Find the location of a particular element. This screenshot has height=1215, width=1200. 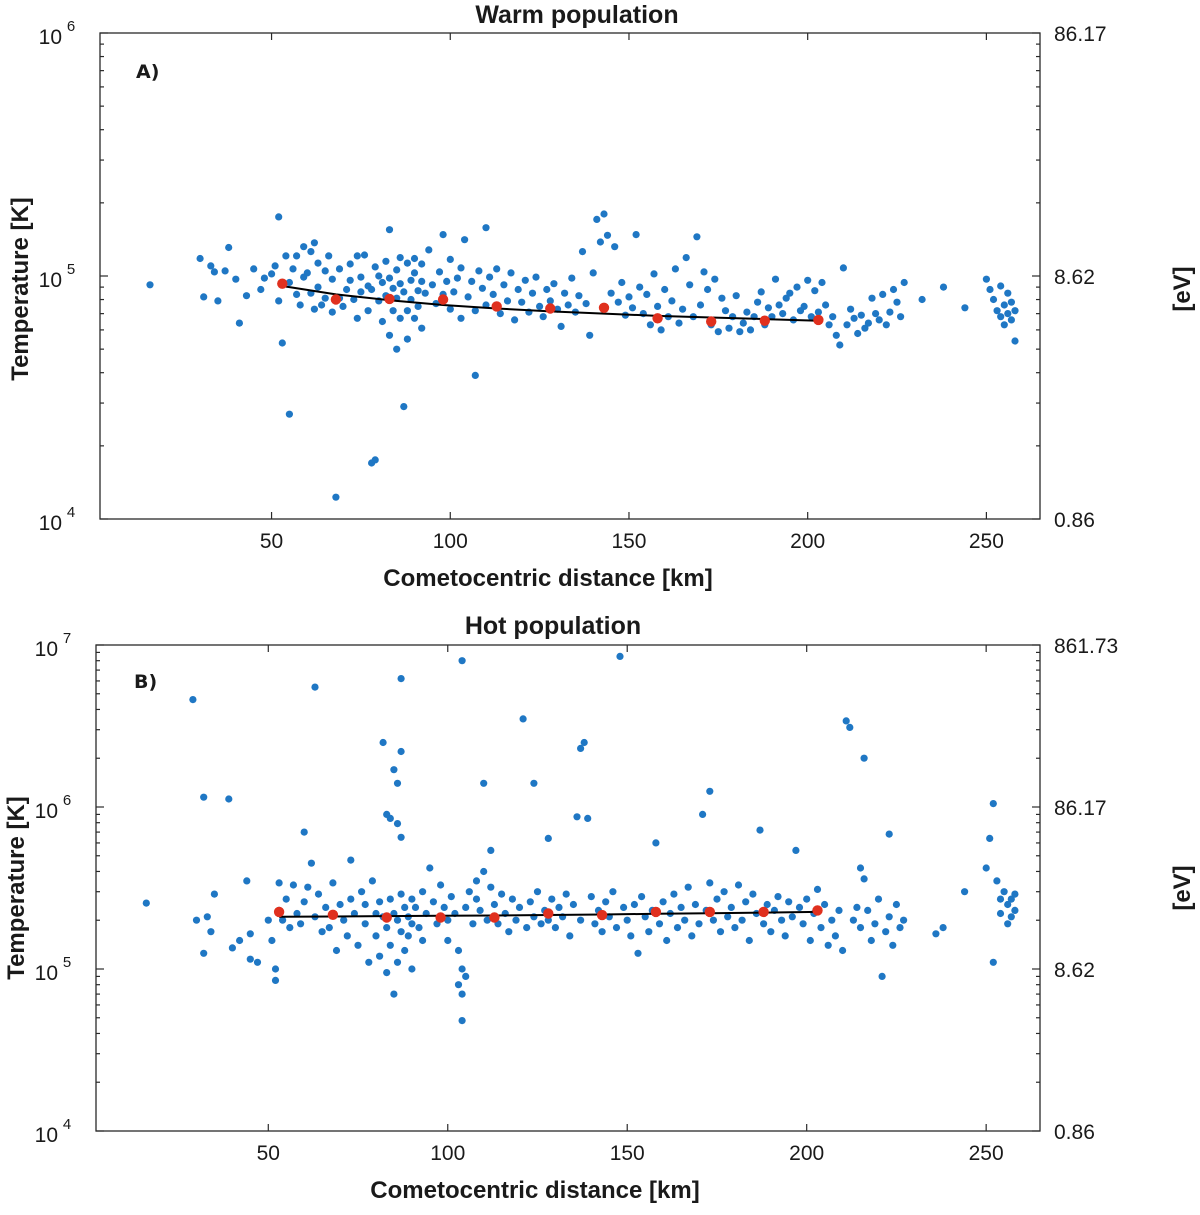

panel-label: A) is located at coordinates (147, 72).